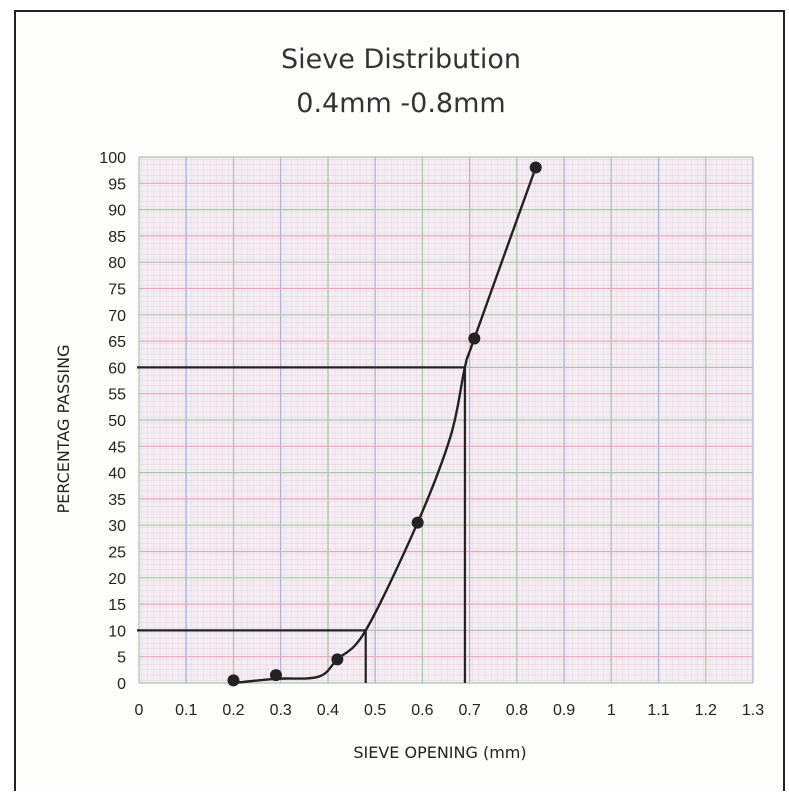 The image size is (789, 793). I want to click on y-tick-label: 20, so click(117, 579).